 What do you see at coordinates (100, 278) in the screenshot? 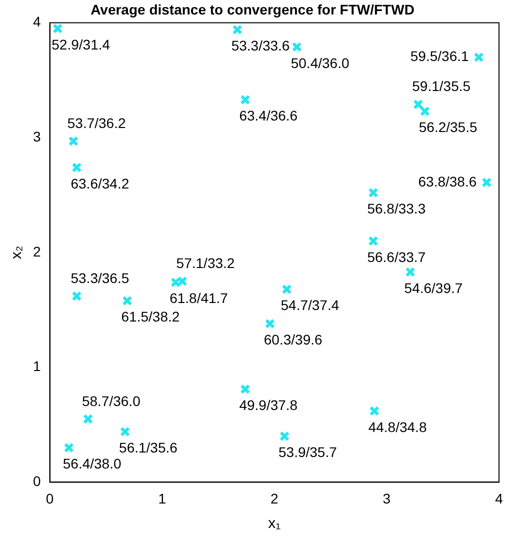
I see `data-label: 53.3/36.5` at bounding box center [100, 278].